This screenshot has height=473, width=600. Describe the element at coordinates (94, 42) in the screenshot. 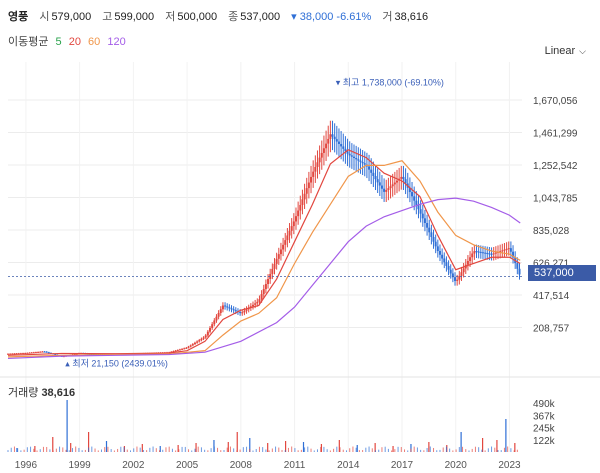

I see `ma60-label: 60` at that location.